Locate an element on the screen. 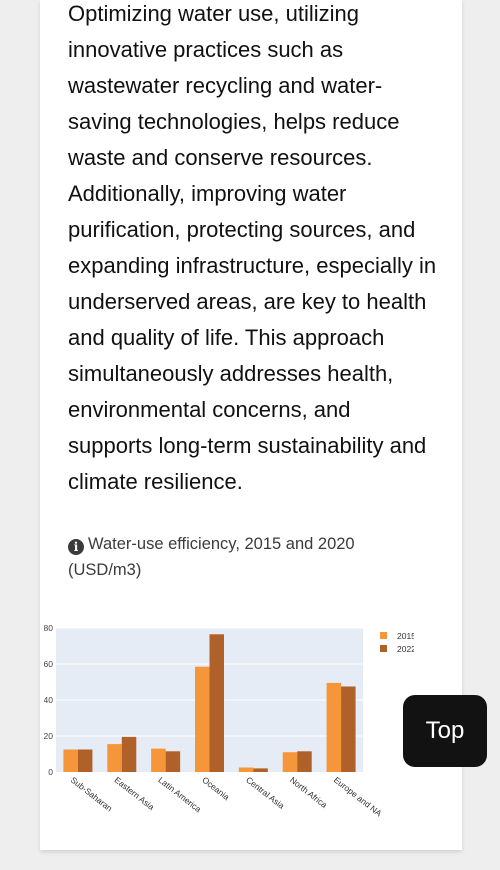 The image size is (500, 870). legend-swatch-2015 is located at coordinates (383, 635).